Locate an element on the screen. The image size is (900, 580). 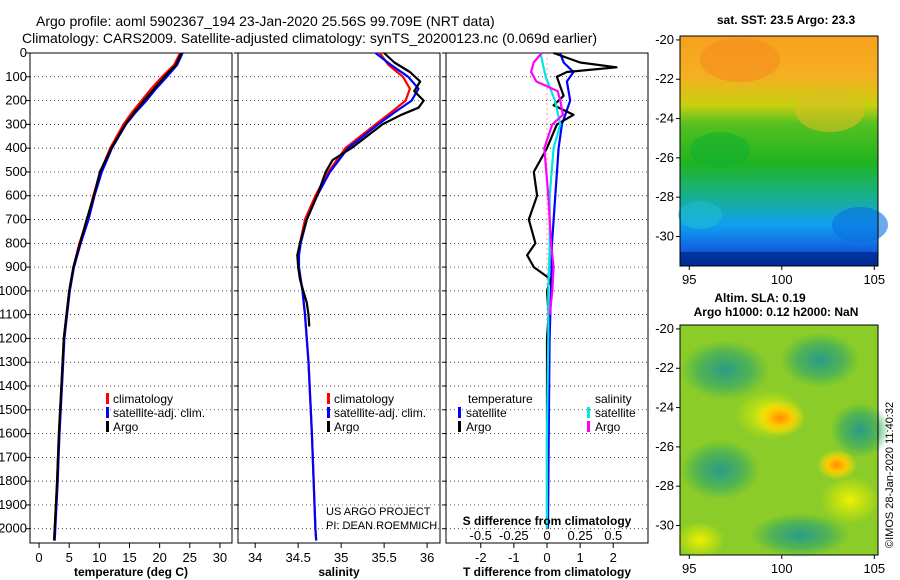
legend-label-t-satellite: satellite is located at coordinates (486, 413).